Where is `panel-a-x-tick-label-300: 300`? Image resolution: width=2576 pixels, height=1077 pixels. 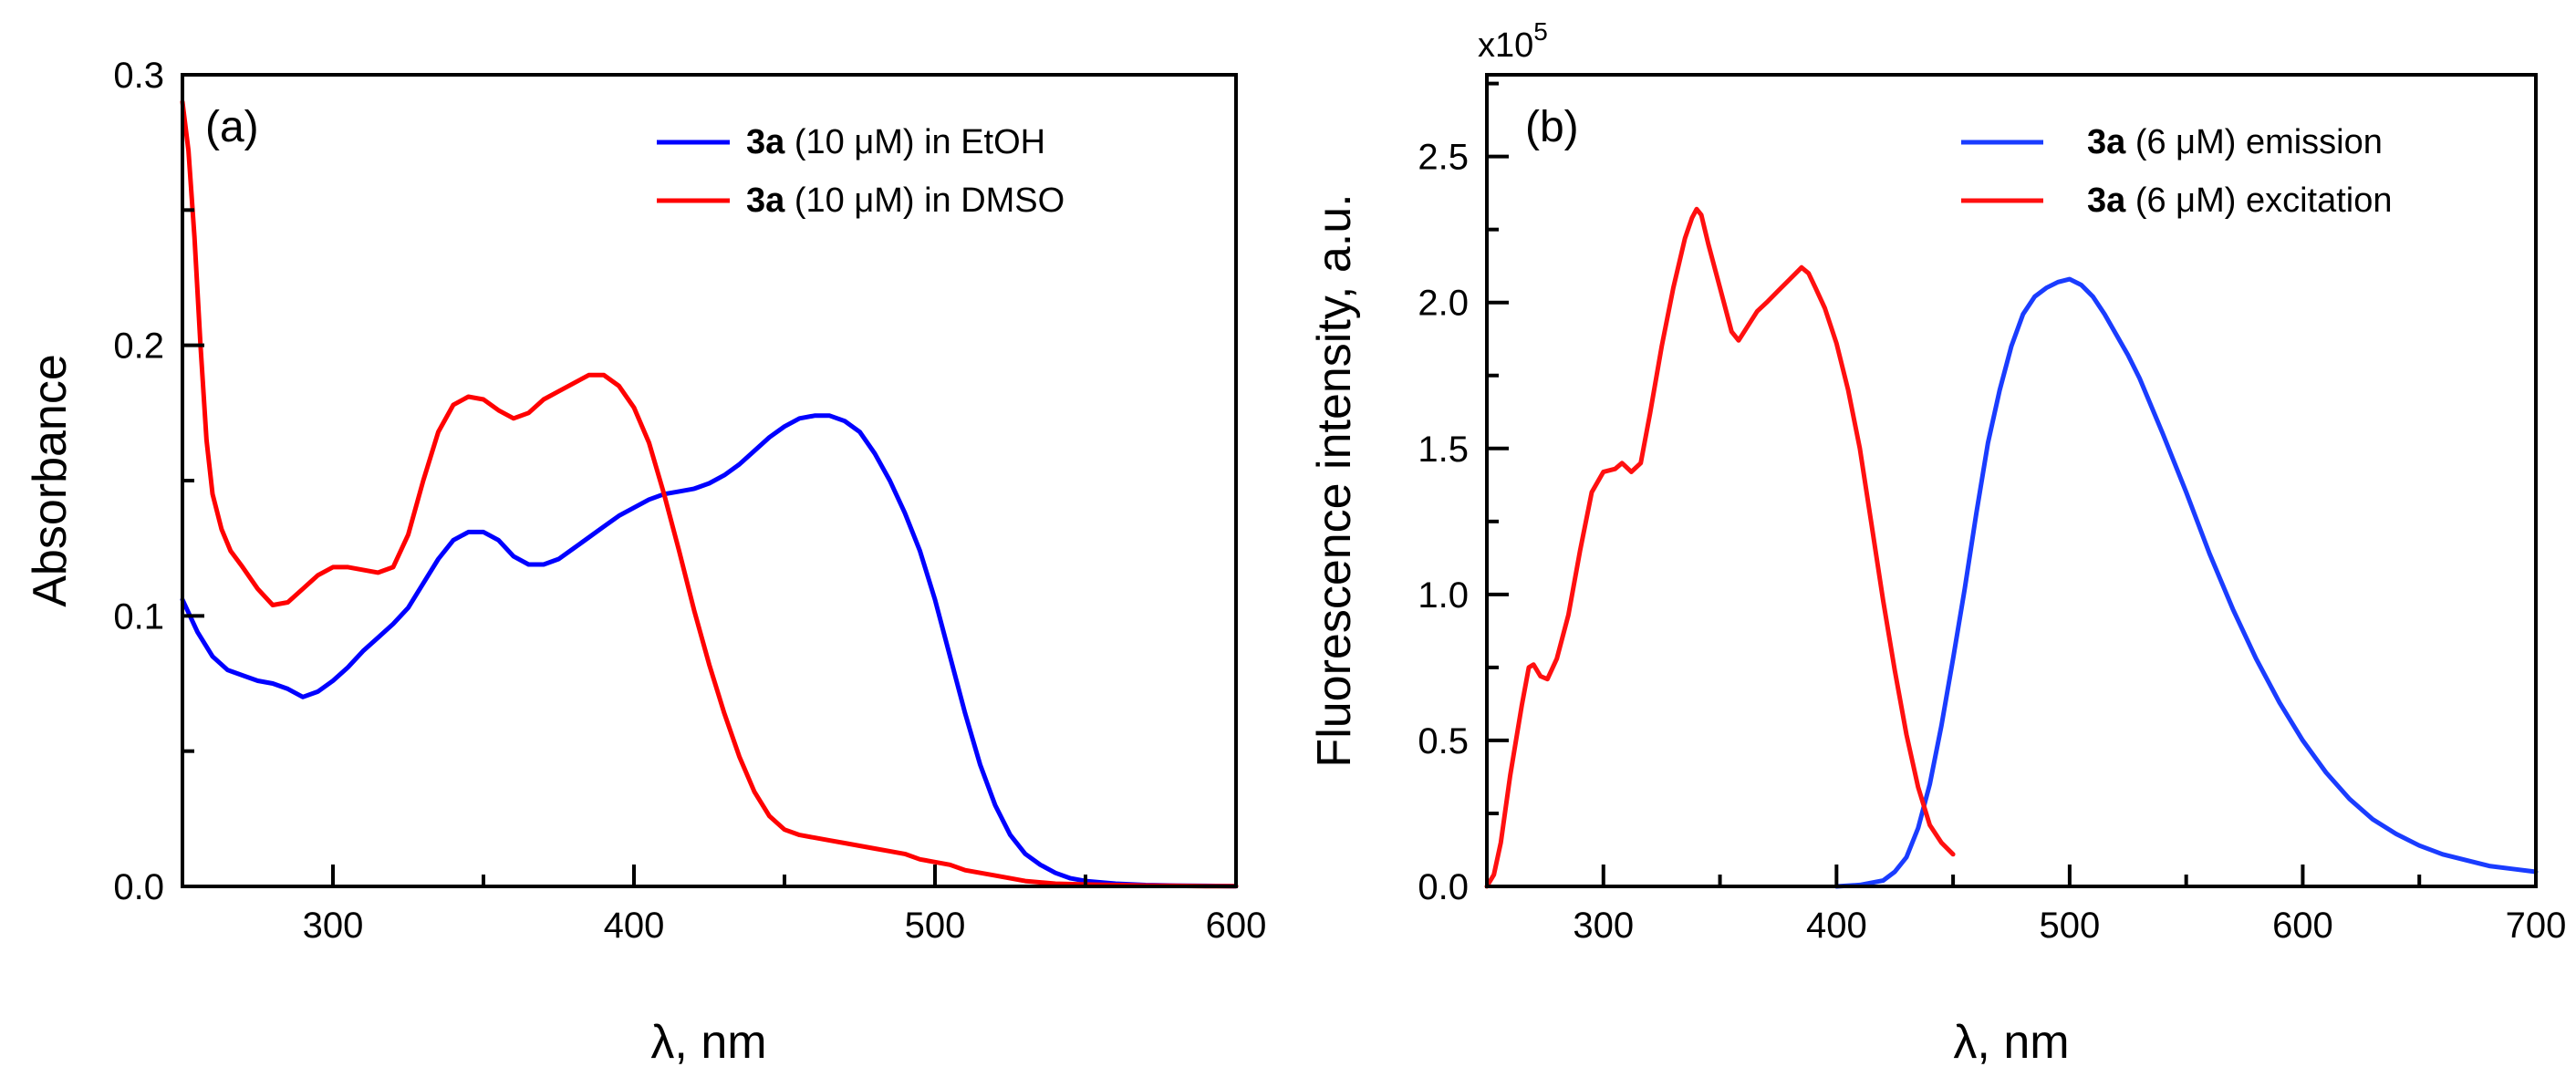 panel-a-x-tick-label-300: 300 is located at coordinates (334, 926).